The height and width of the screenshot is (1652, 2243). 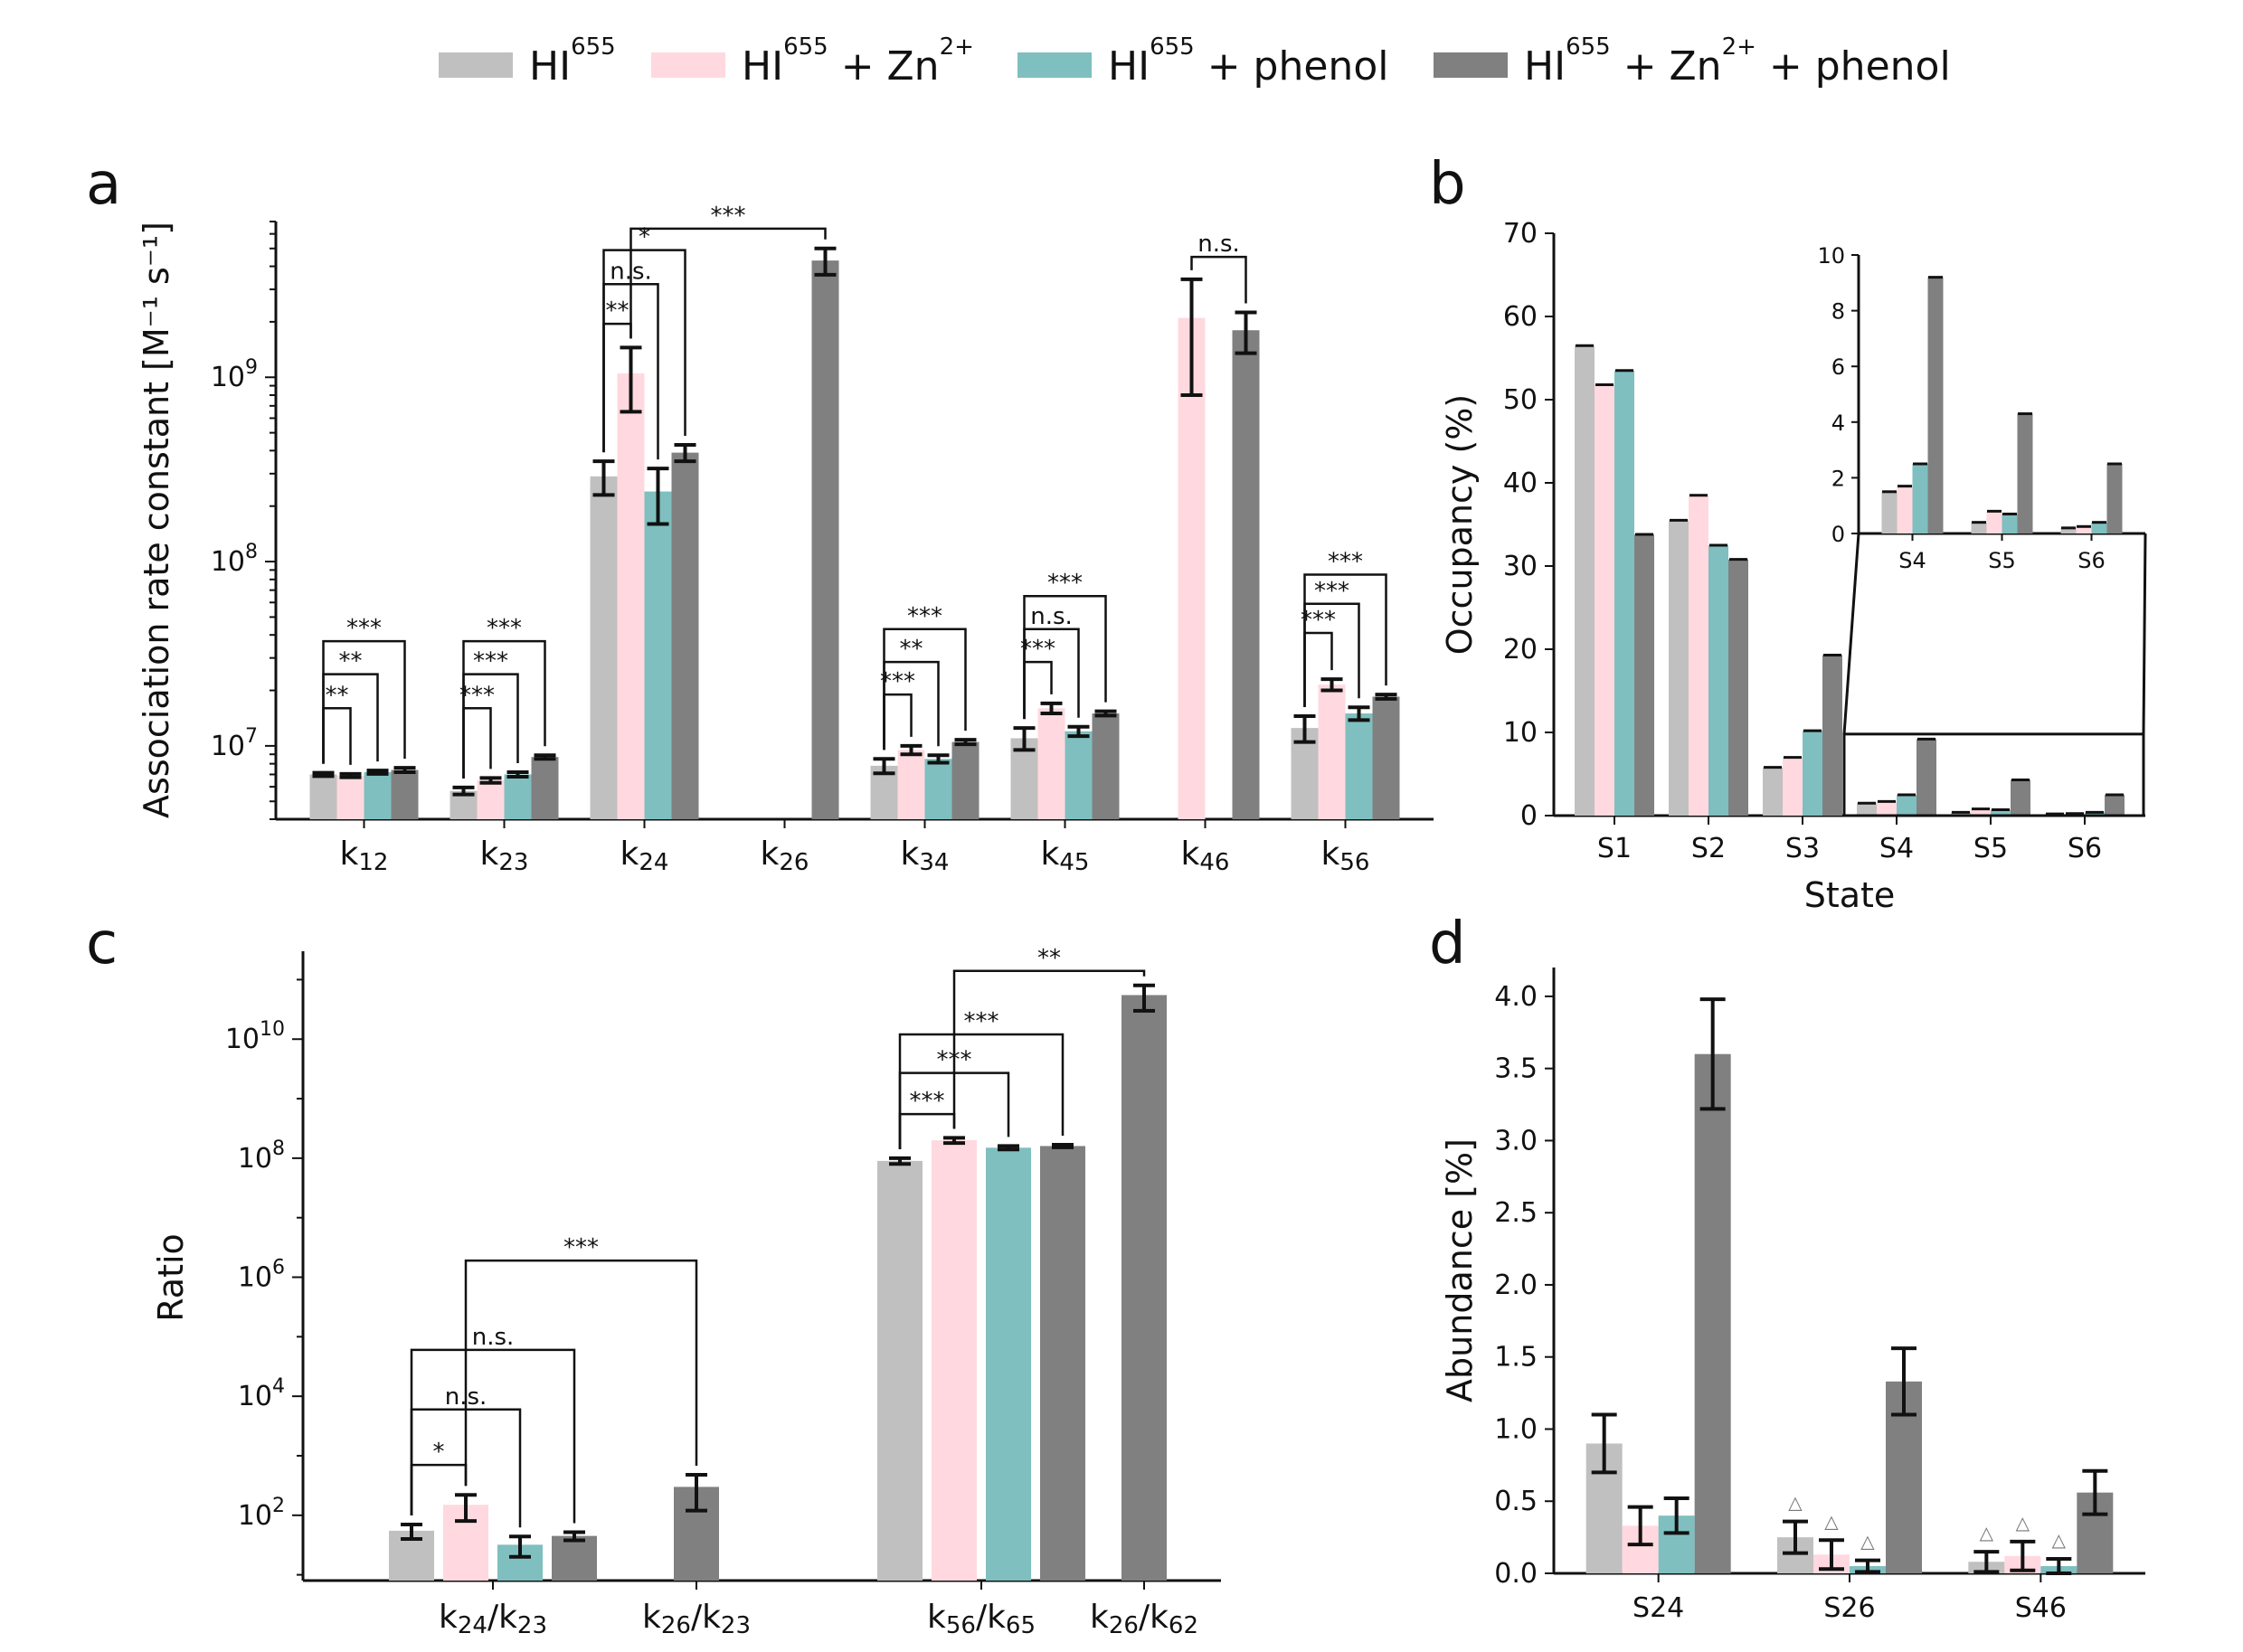 What do you see at coordinates (858, 61) in the screenshot?
I see `legend-label-1: HI655 + Zn2+` at bounding box center [858, 61].